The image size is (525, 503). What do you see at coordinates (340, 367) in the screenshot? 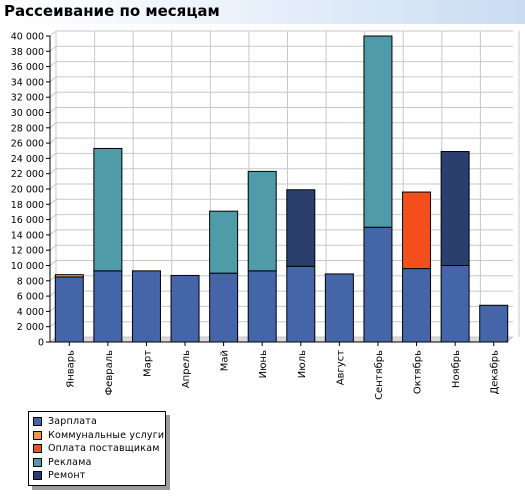
I see `x-tick-label: Август` at bounding box center [340, 367].